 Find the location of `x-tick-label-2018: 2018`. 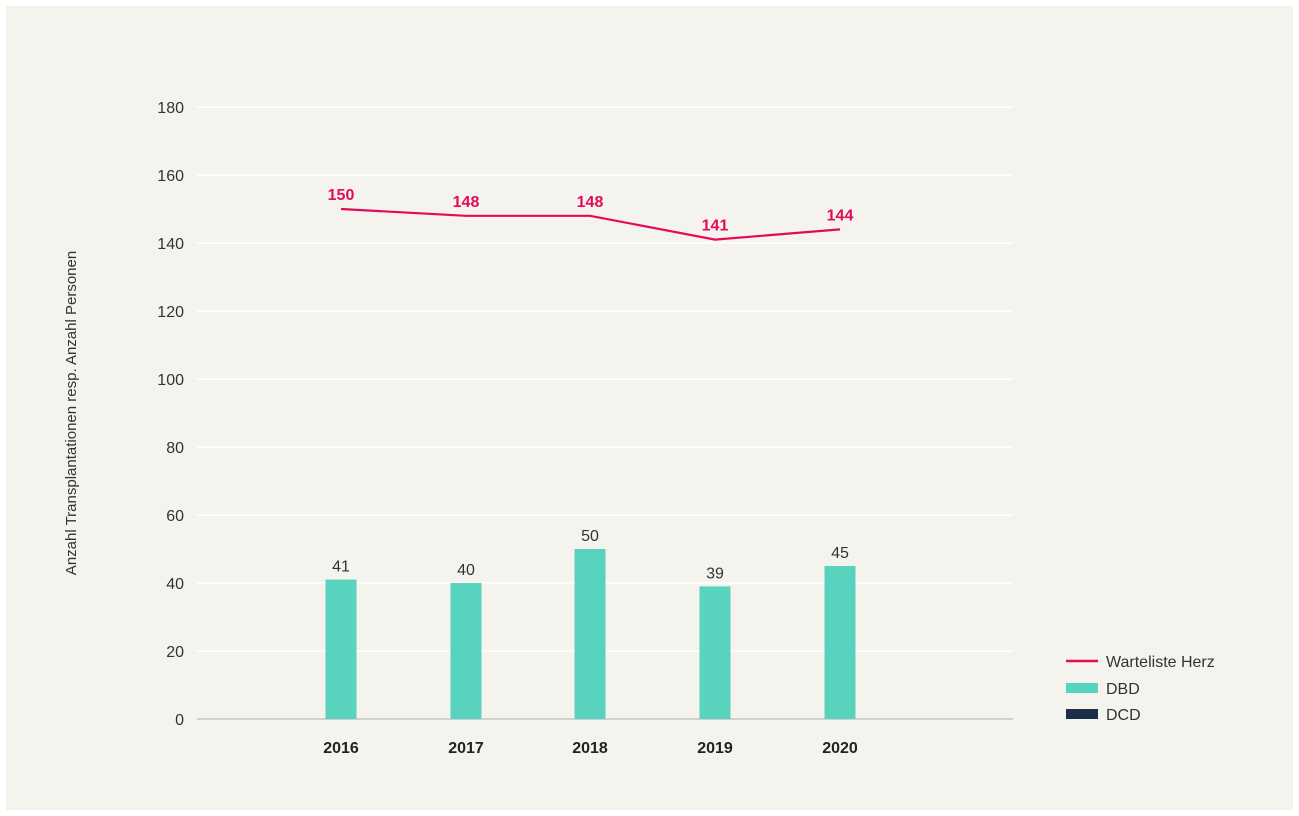

x-tick-label-2018: 2018 is located at coordinates (590, 748).